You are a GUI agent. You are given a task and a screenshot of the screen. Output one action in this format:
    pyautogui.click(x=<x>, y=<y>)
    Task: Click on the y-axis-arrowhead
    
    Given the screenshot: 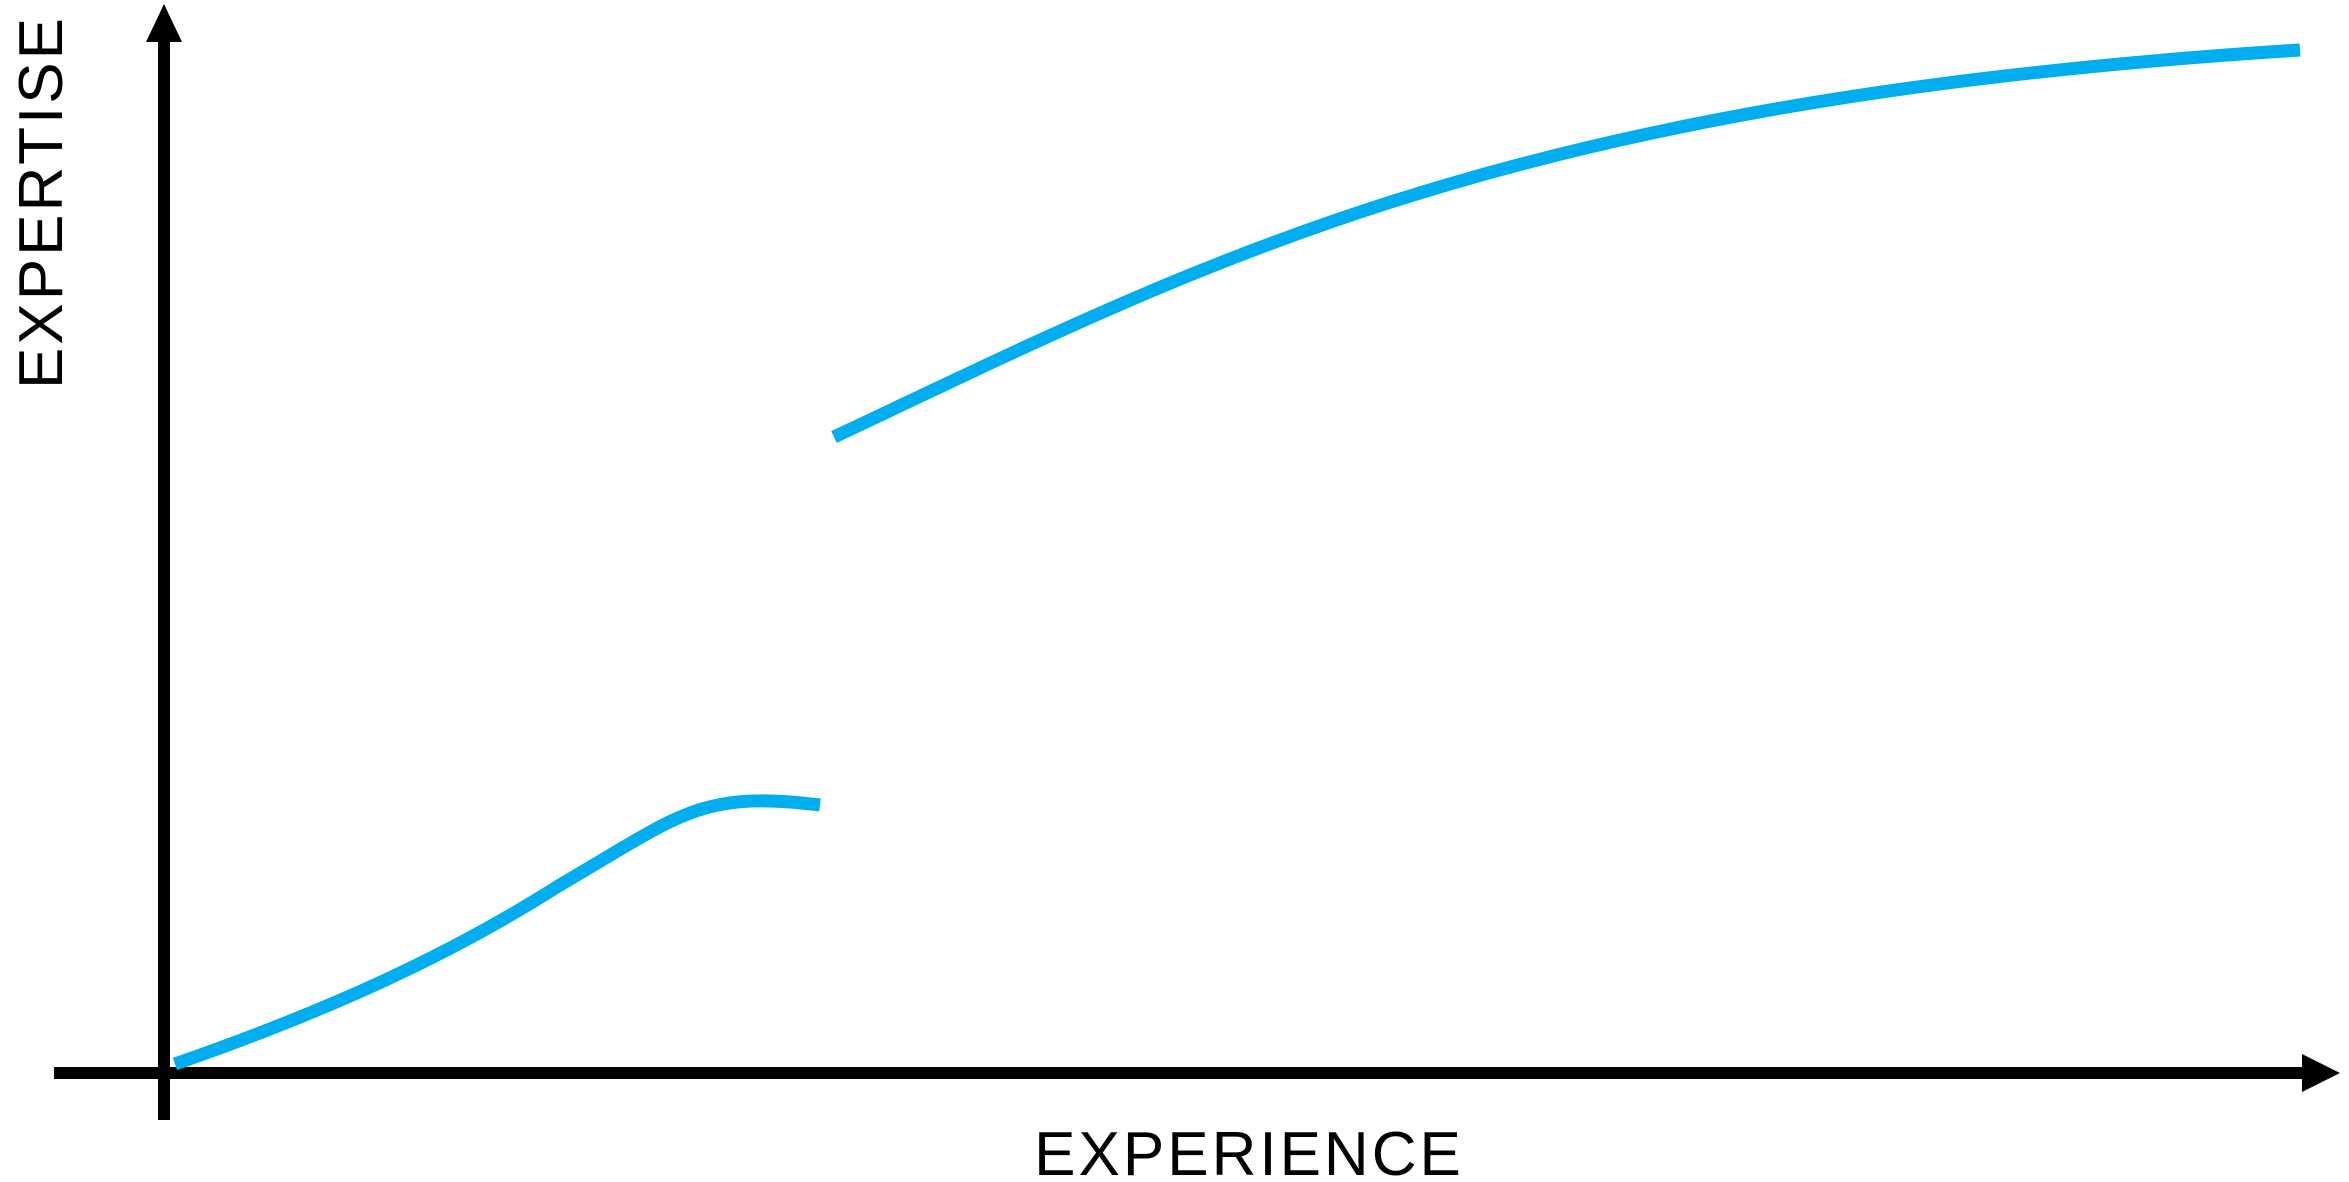 What is the action you would take?
    pyautogui.click(x=164, y=23)
    